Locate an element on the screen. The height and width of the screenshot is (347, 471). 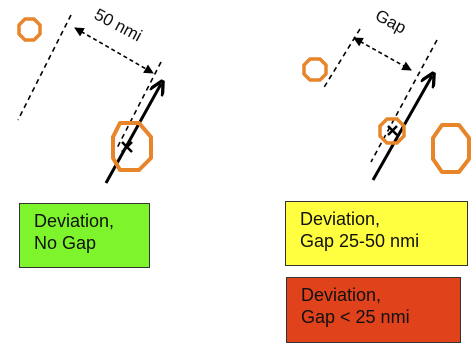
legend-box-gap-lt-25: Deviation, Gap < 25 nmi is located at coordinates (373, 310).